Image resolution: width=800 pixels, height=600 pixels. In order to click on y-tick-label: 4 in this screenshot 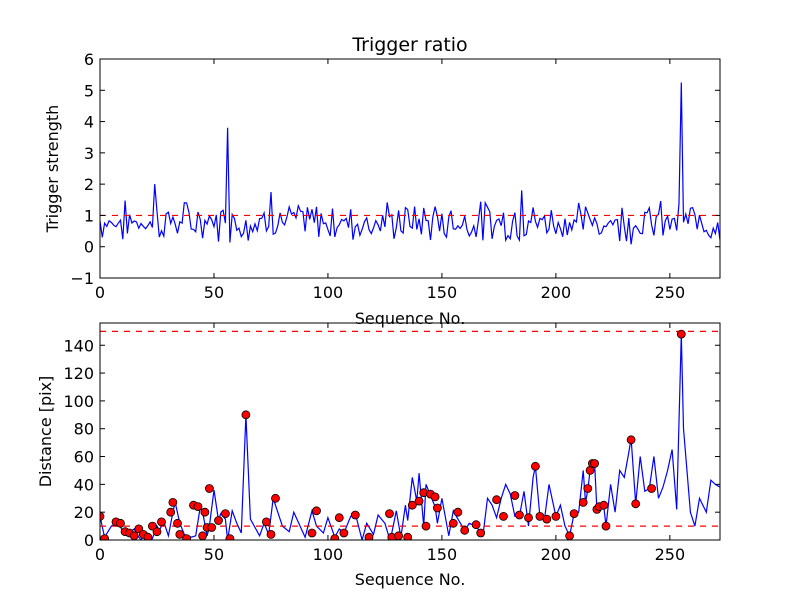, I will do `click(89, 122)`.